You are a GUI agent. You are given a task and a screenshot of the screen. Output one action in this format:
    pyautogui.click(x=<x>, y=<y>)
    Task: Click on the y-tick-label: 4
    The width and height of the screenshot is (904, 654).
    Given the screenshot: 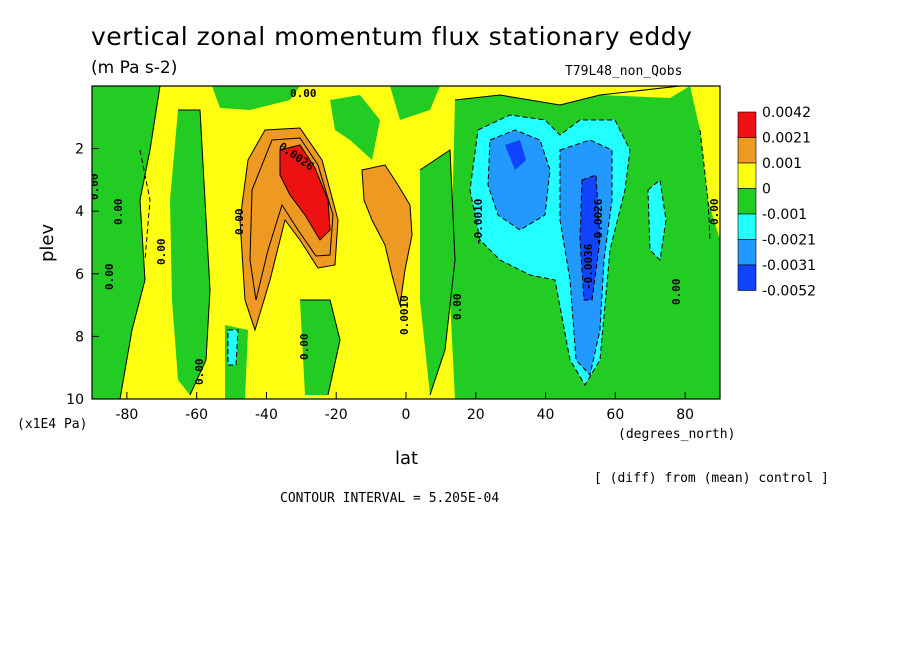 What is the action you would take?
    pyautogui.click(x=79, y=212)
    